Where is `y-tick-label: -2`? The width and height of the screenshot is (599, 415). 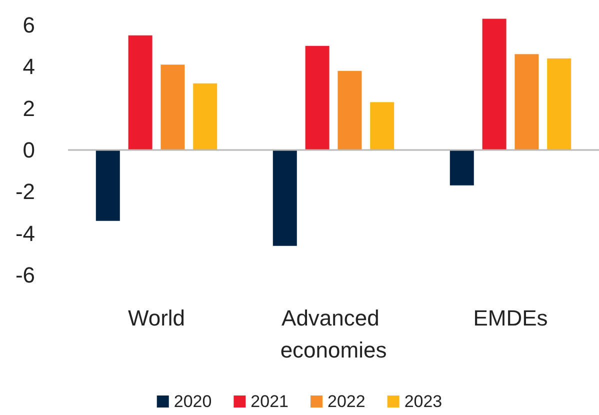
y-tick-label: -2 is located at coordinates (25, 191).